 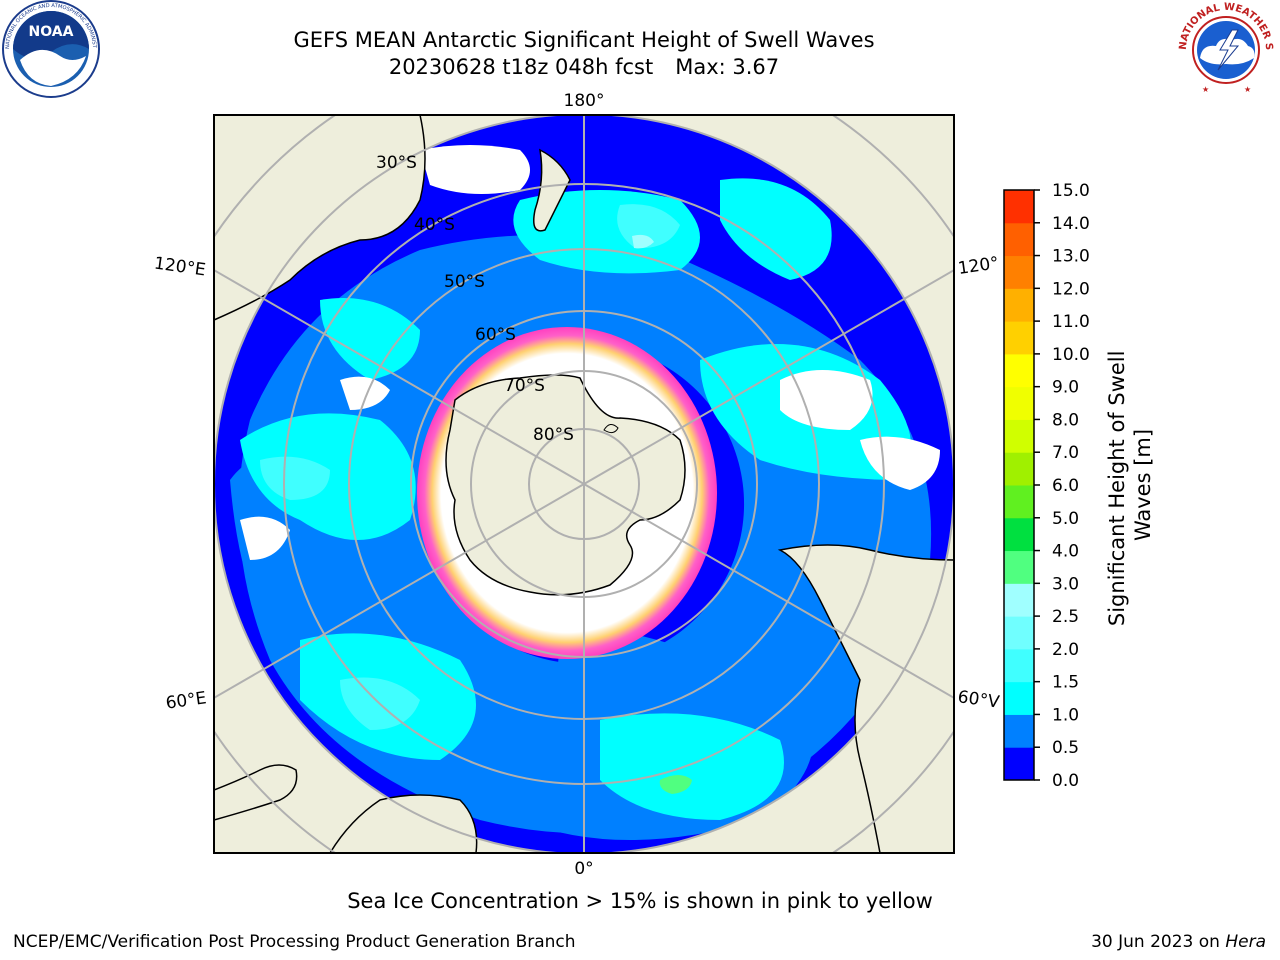 I want to click on colorbar-tick-label: 1.0, so click(x=1065, y=715).